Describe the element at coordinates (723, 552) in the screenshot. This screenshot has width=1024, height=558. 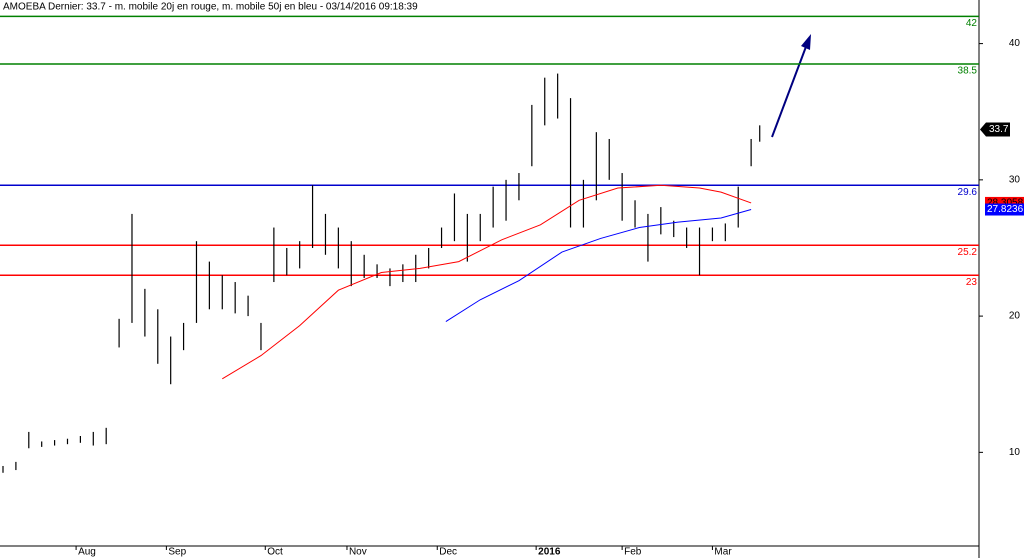
I see `x-tick-label: Mar` at that location.